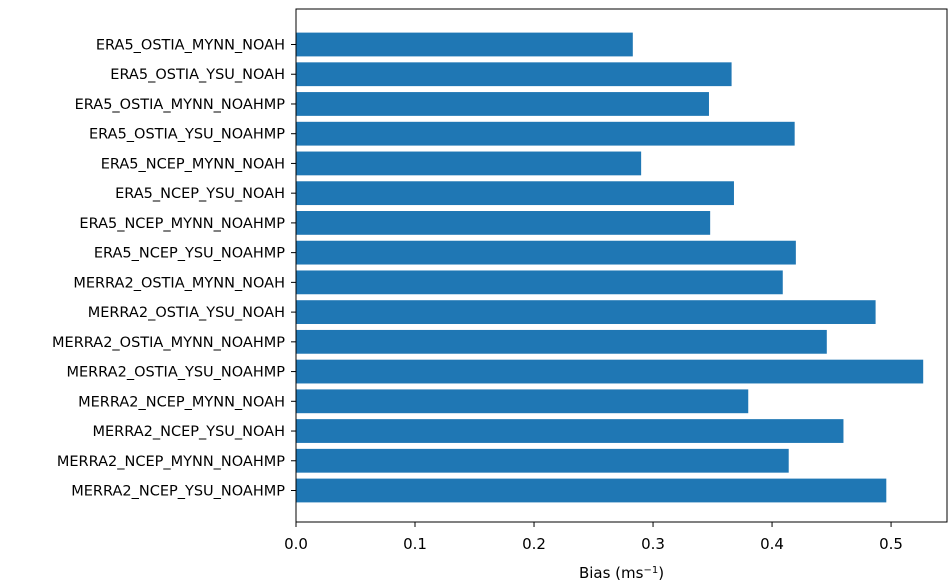 The width and height of the screenshot is (949, 583). I want to click on bar-merra2-ncep-mynn-noahmp, so click(542, 460).